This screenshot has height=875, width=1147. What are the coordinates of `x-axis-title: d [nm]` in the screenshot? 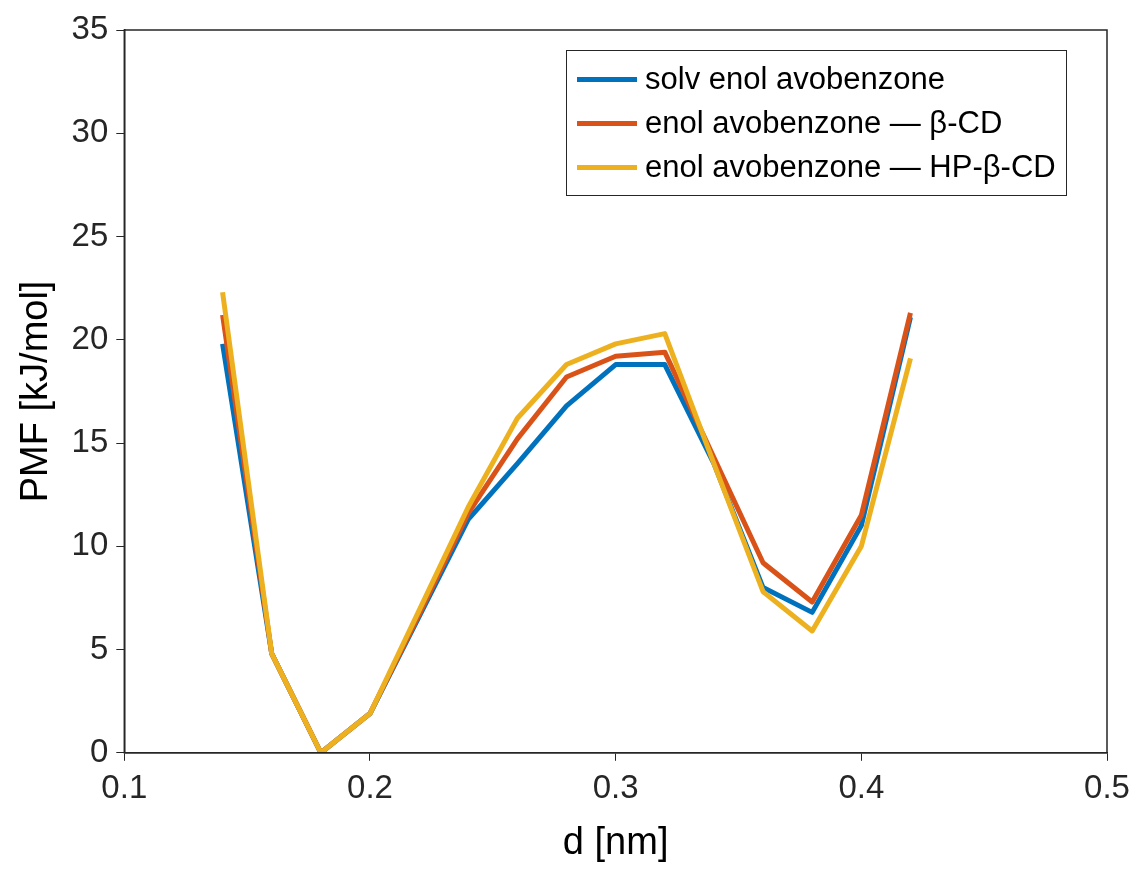 It's located at (615, 840).